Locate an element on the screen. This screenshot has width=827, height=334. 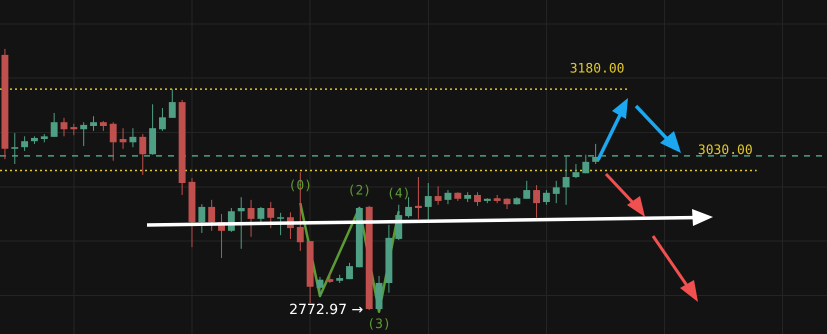
ref-line-label: 3180.00 is located at coordinates (597, 68).